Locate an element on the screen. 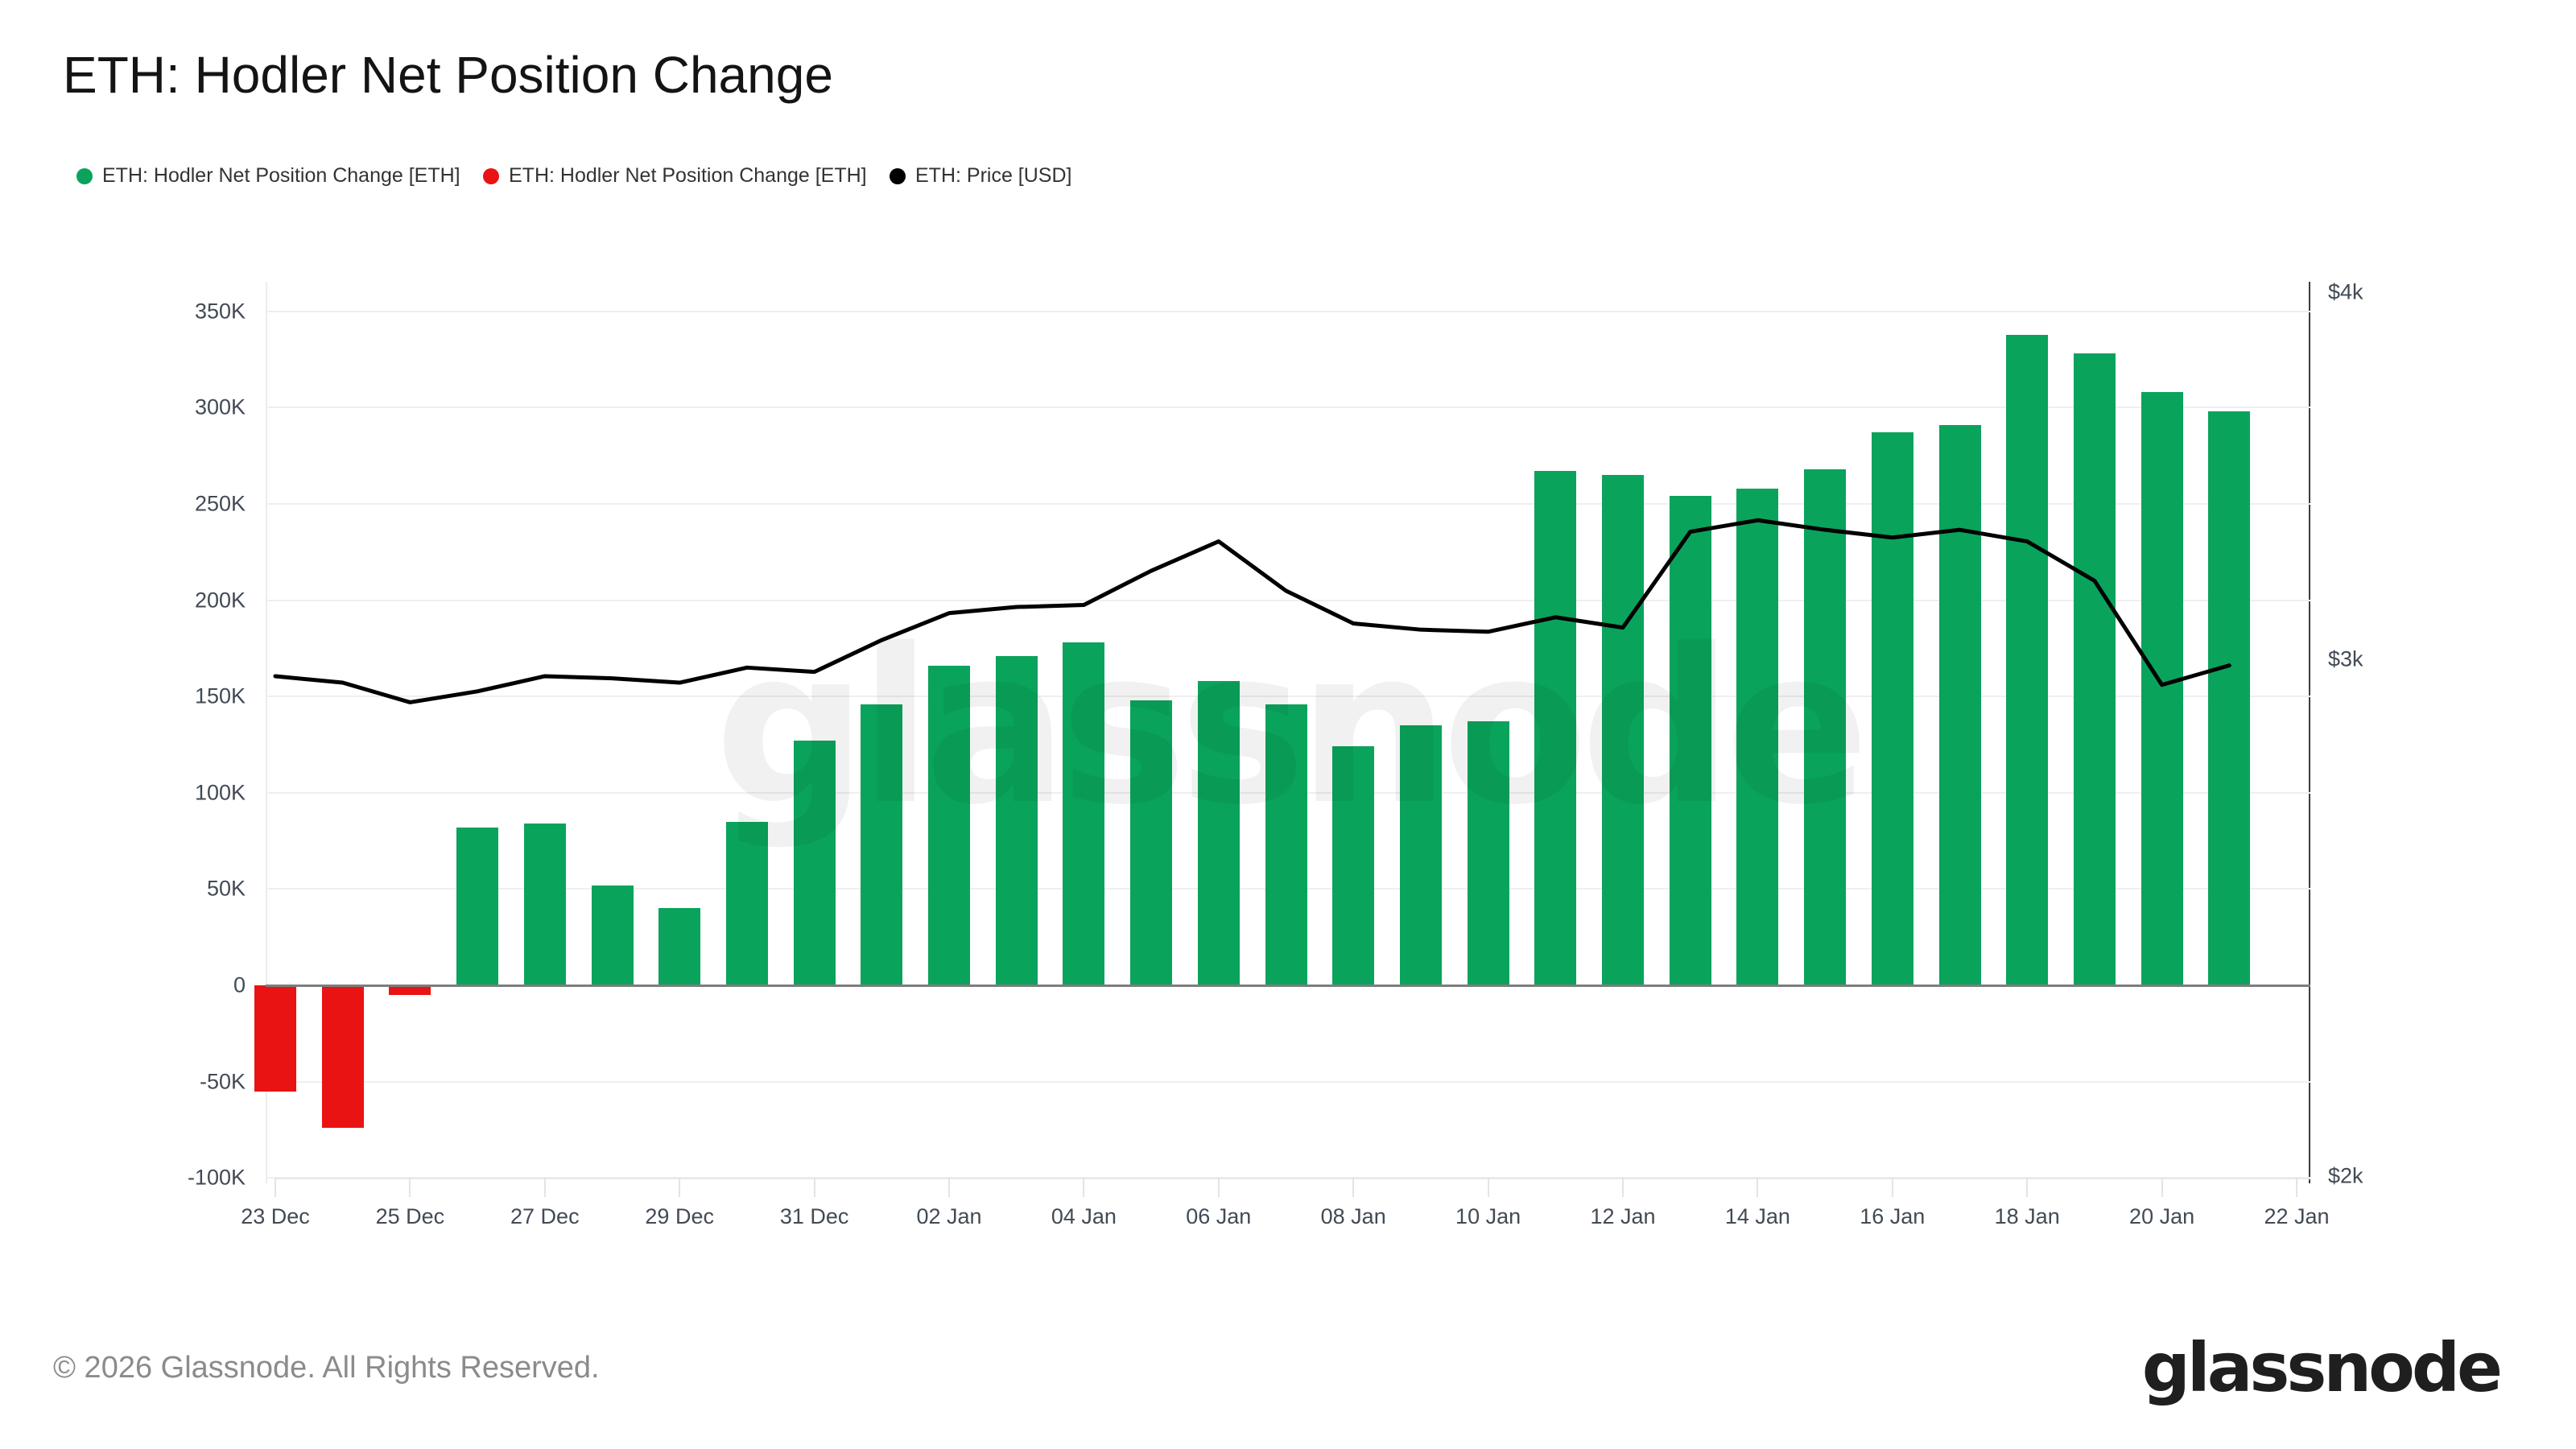  legend-label: ETH: Price [USD] is located at coordinates (993, 175).